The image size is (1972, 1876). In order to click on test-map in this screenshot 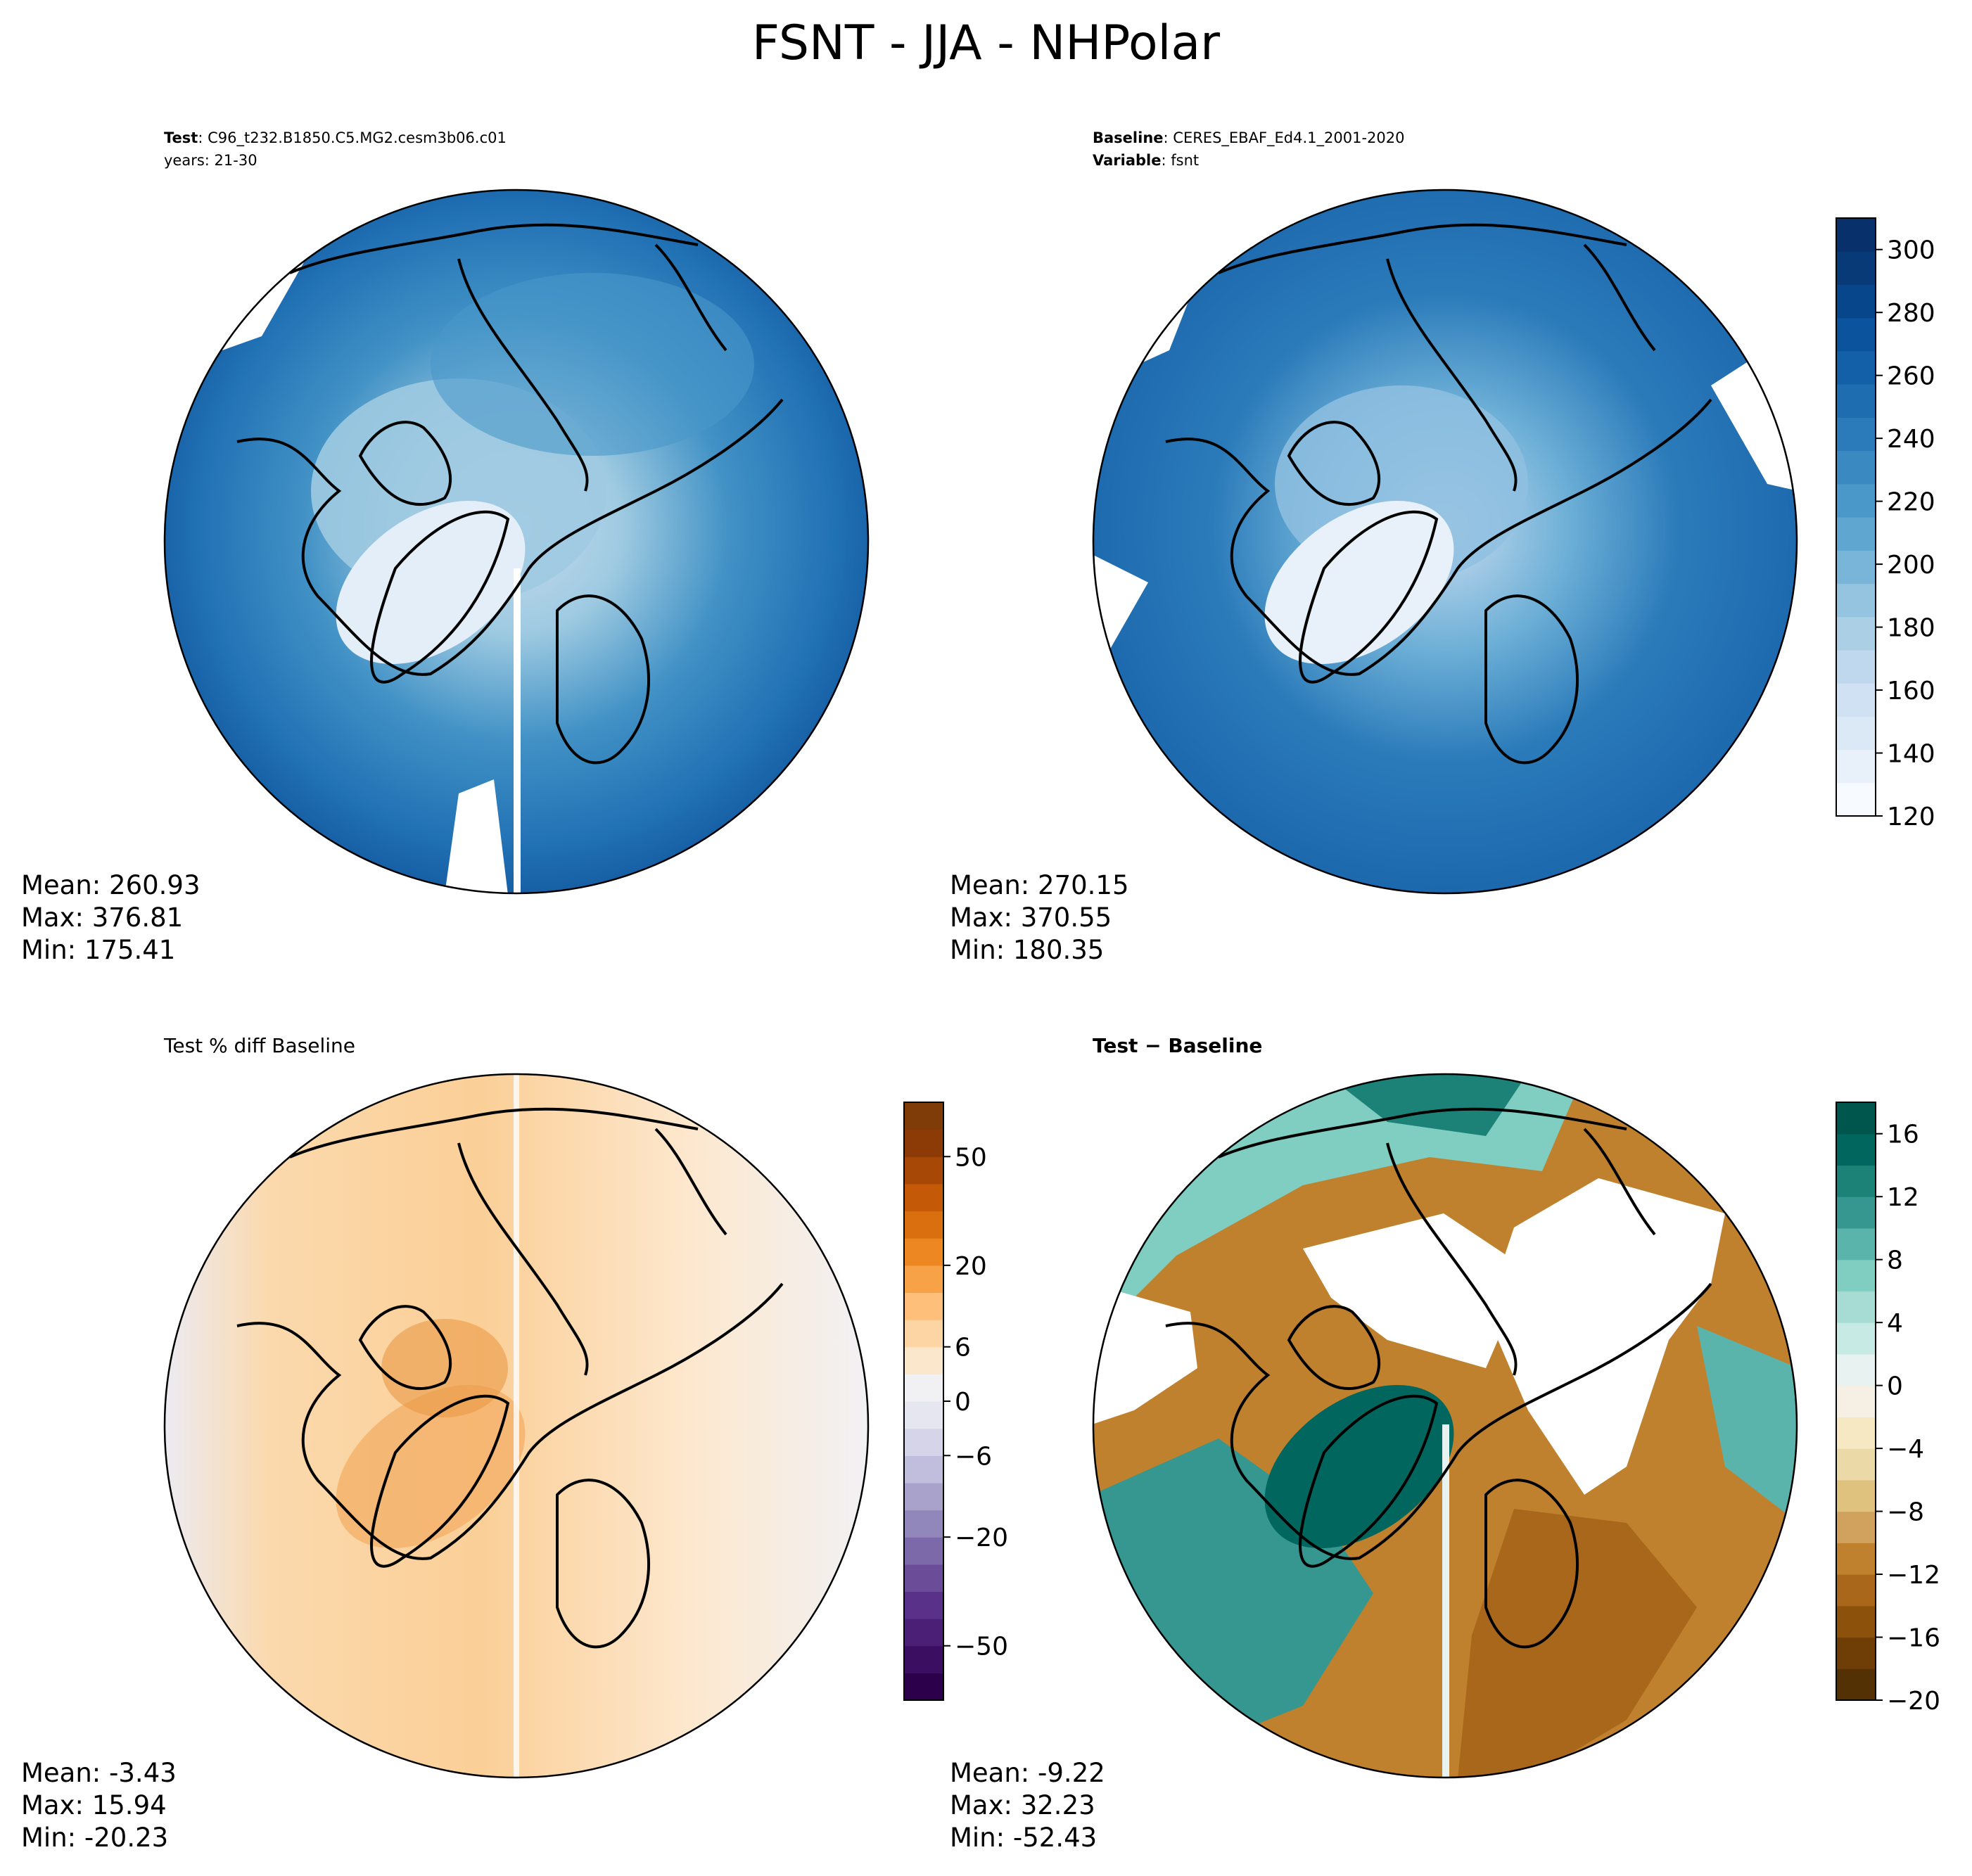, I will do `click(517, 542)`.